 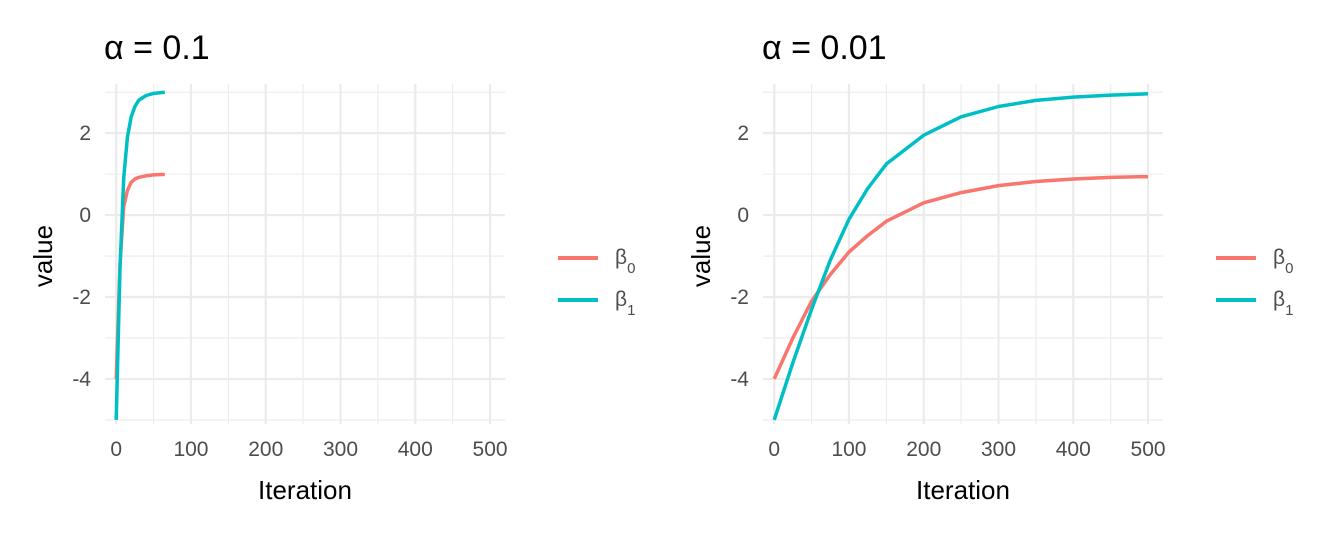 I want to click on series-group, so click(x=139, y=255).